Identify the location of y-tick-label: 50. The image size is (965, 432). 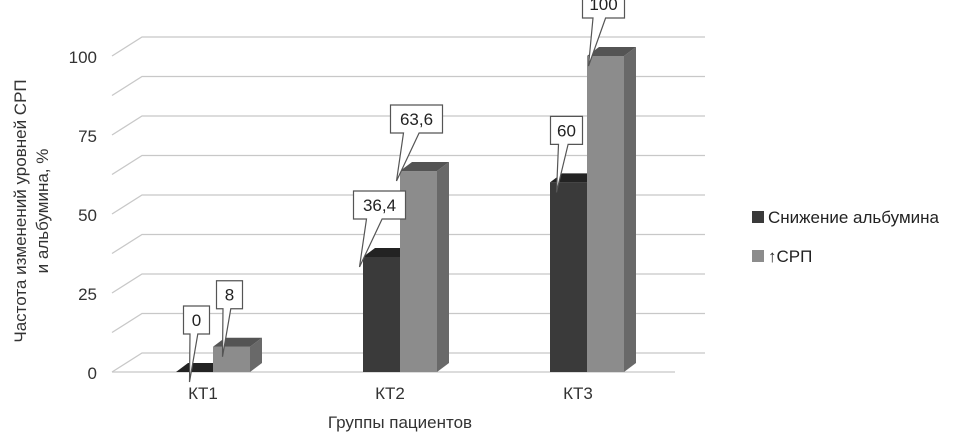
(87, 215).